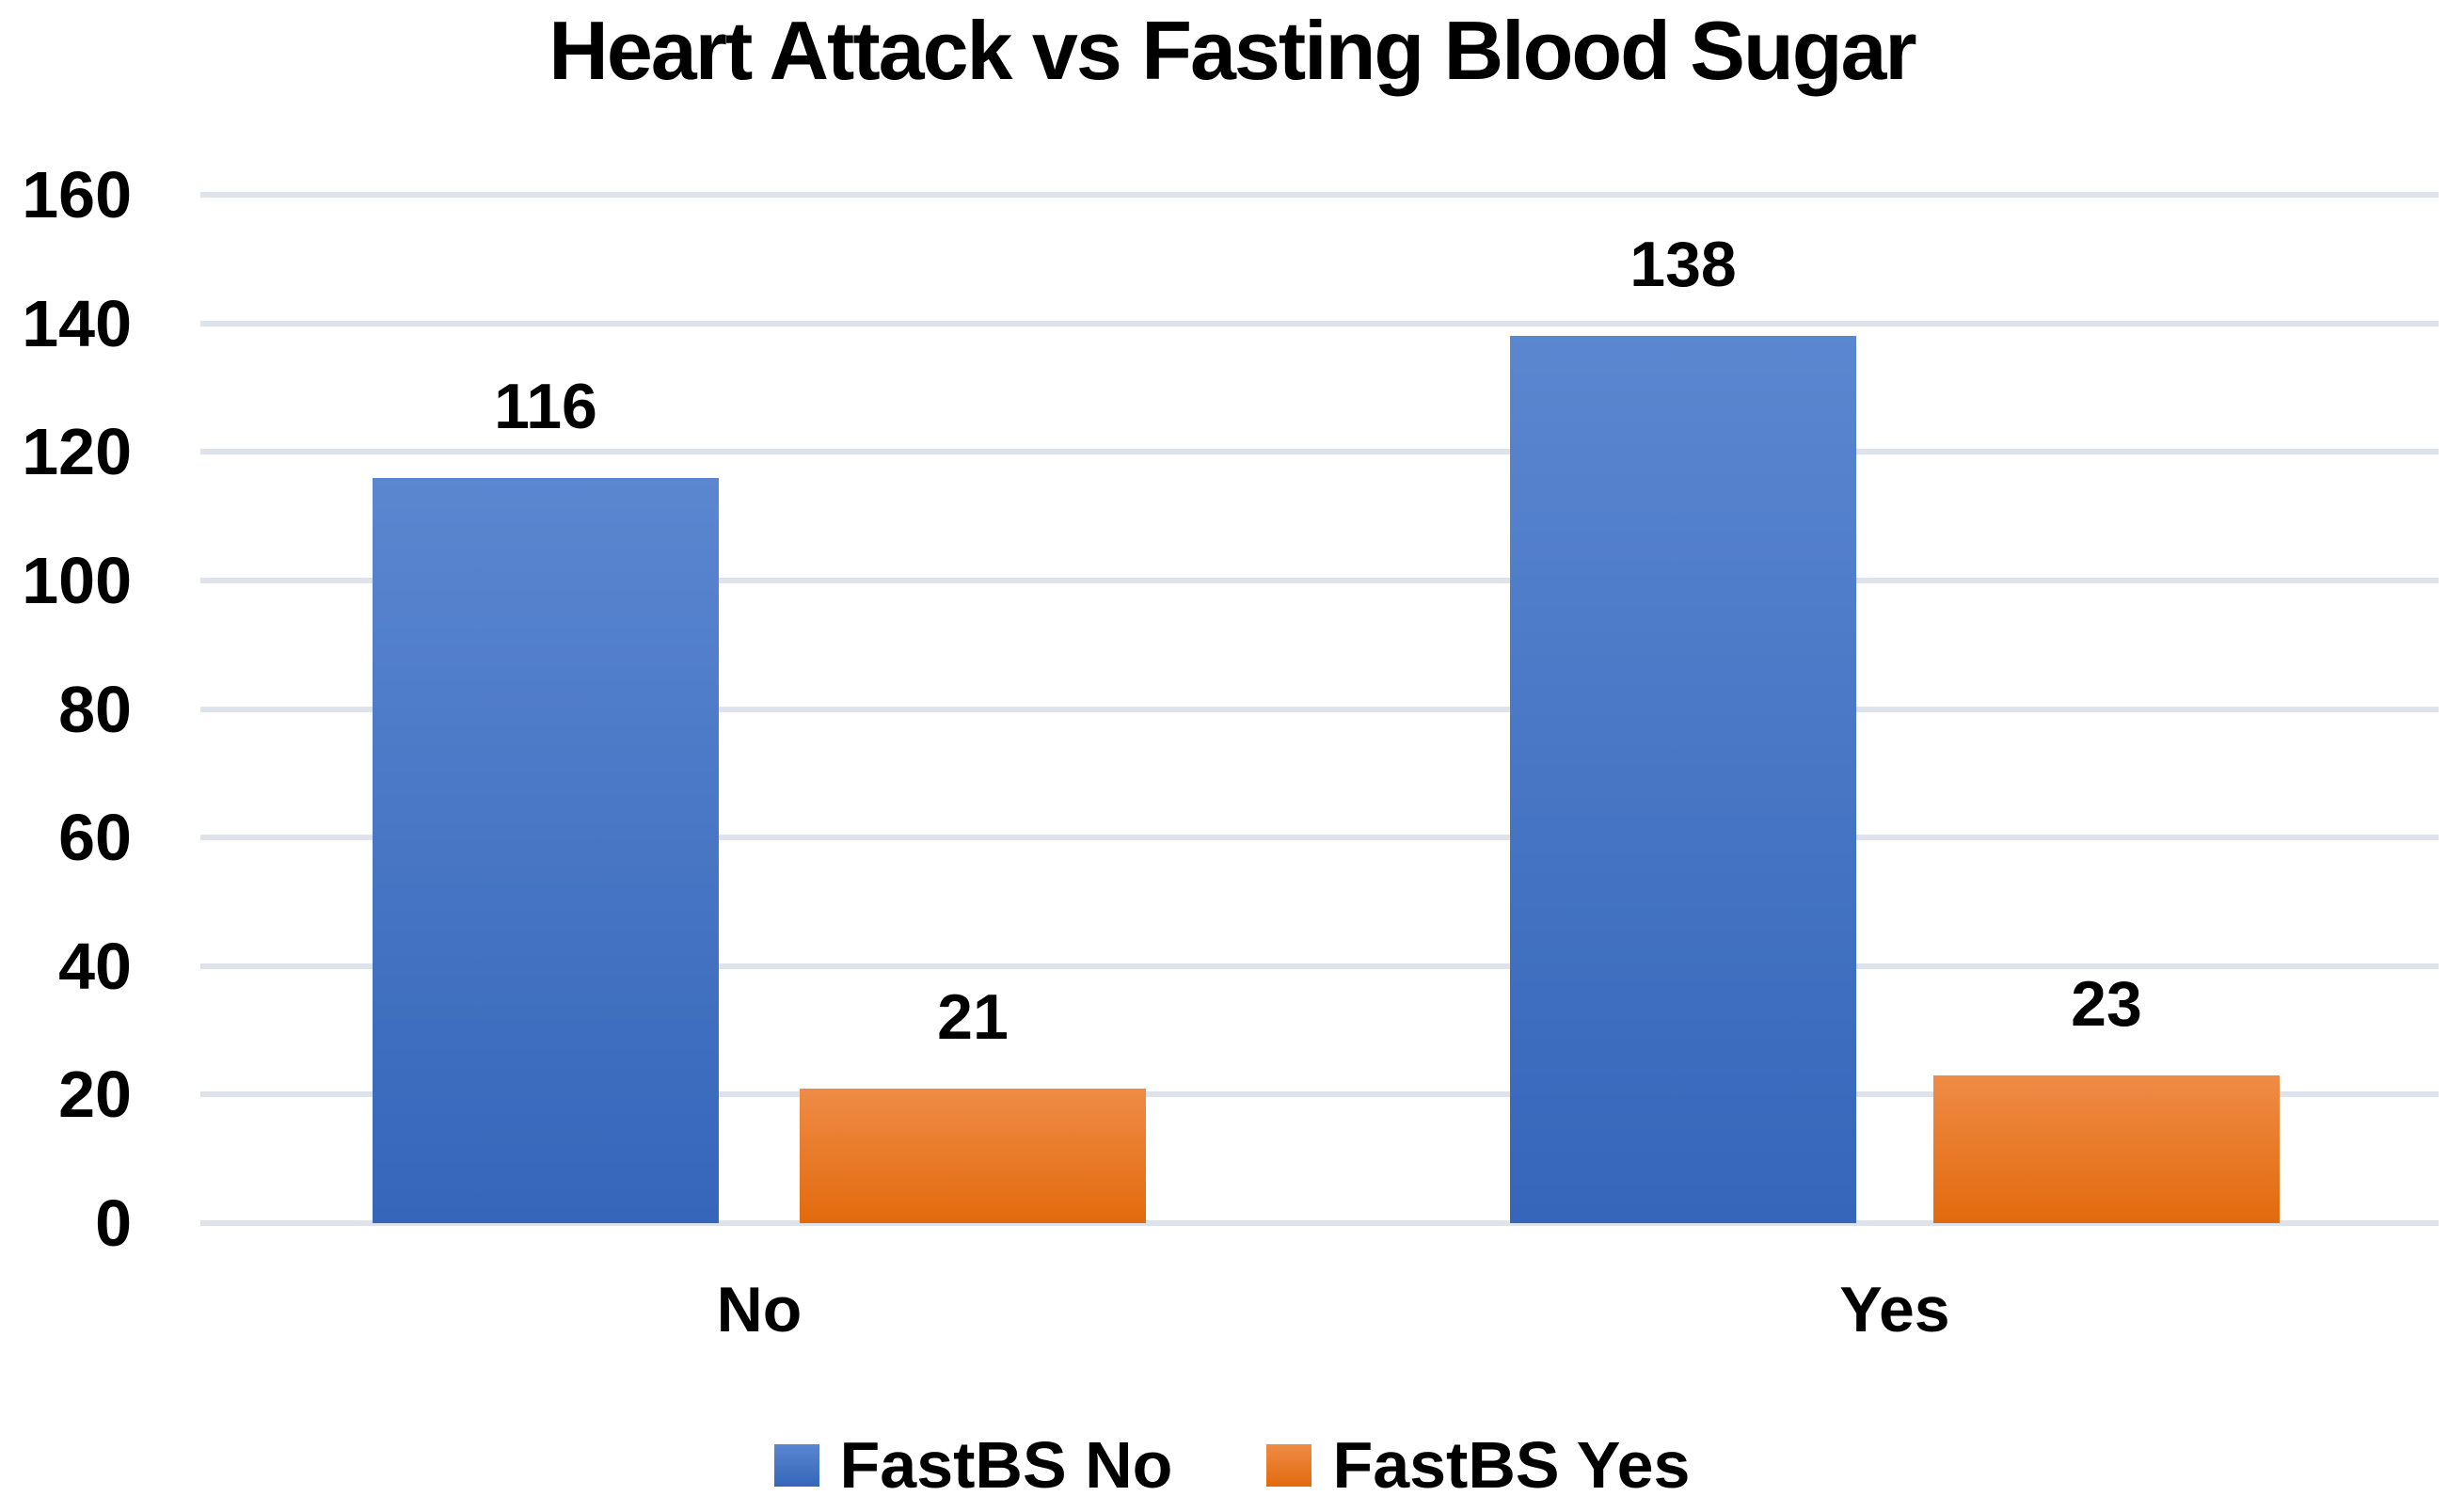 Image resolution: width=2464 pixels, height=1512 pixels. What do you see at coordinates (545, 406) in the screenshot?
I see `data-label-fastbs-no-no: 116` at bounding box center [545, 406].